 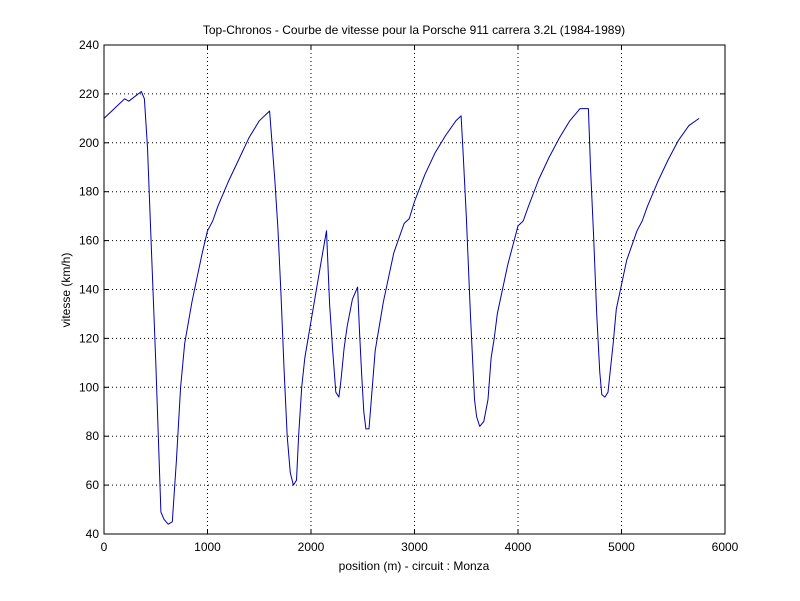 I want to click on y-axis-label: vitesse (km/h), so click(x=66, y=290).